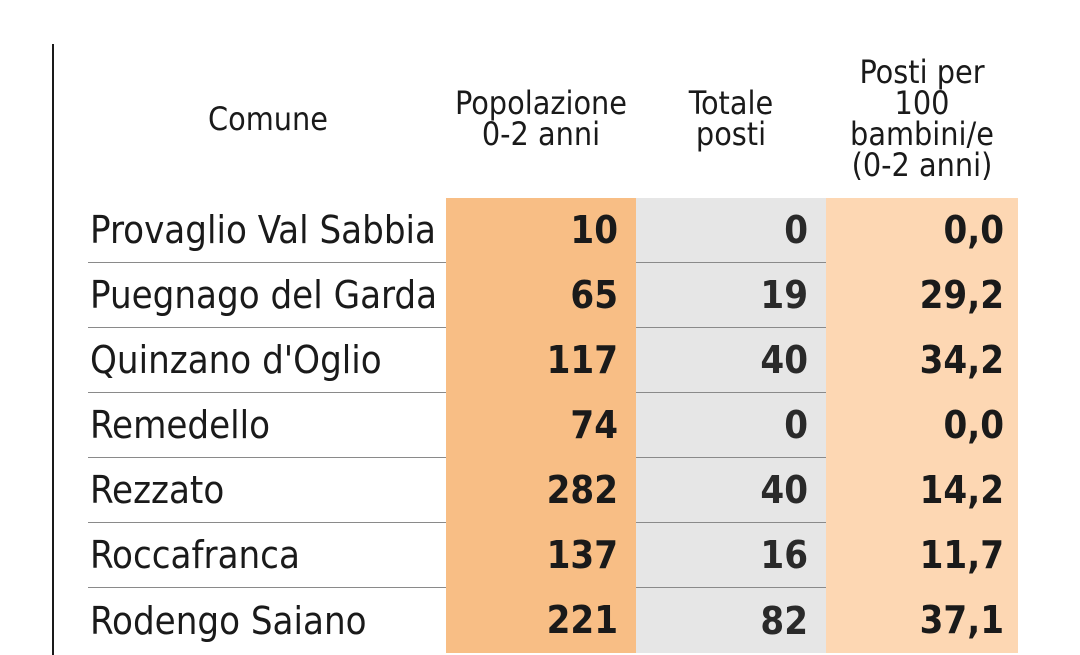  I want to click on table-row: Quinzano d'Oglio 117 40 34,2, so click(553, 360).